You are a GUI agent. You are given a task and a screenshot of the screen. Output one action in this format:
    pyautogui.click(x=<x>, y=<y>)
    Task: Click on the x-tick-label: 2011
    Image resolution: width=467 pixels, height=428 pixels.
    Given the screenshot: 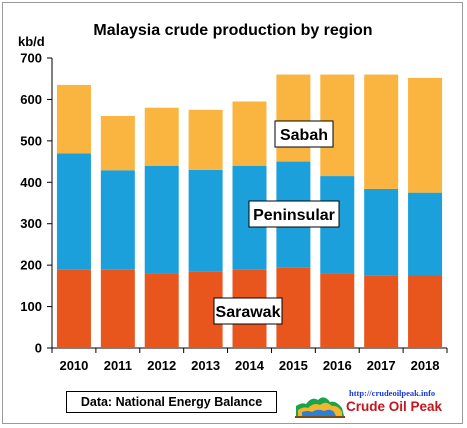 What is the action you would take?
    pyautogui.click(x=118, y=365)
    